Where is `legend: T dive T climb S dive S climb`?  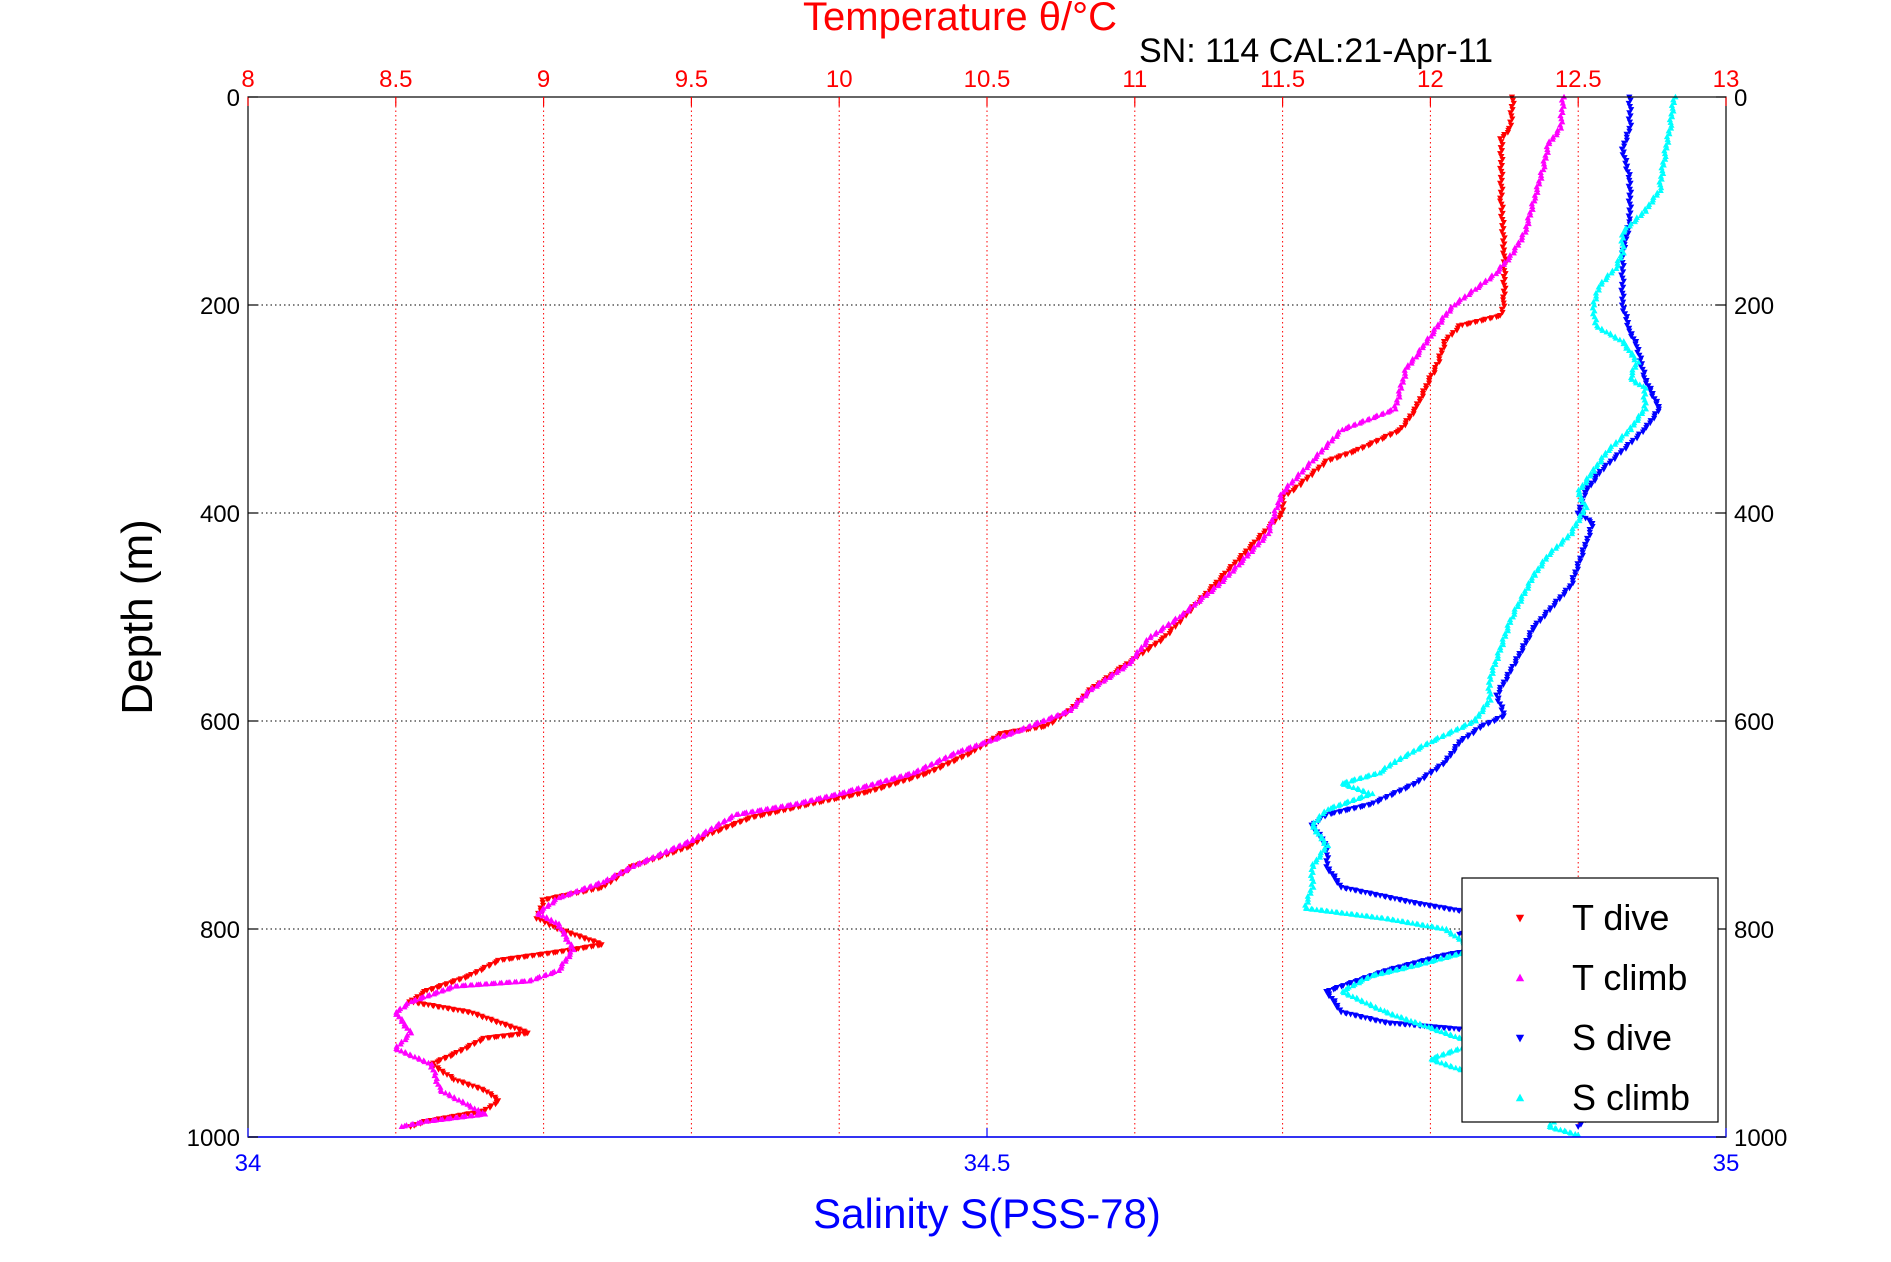 legend: T dive T climb S dive S climb is located at coordinates (1590, 1000).